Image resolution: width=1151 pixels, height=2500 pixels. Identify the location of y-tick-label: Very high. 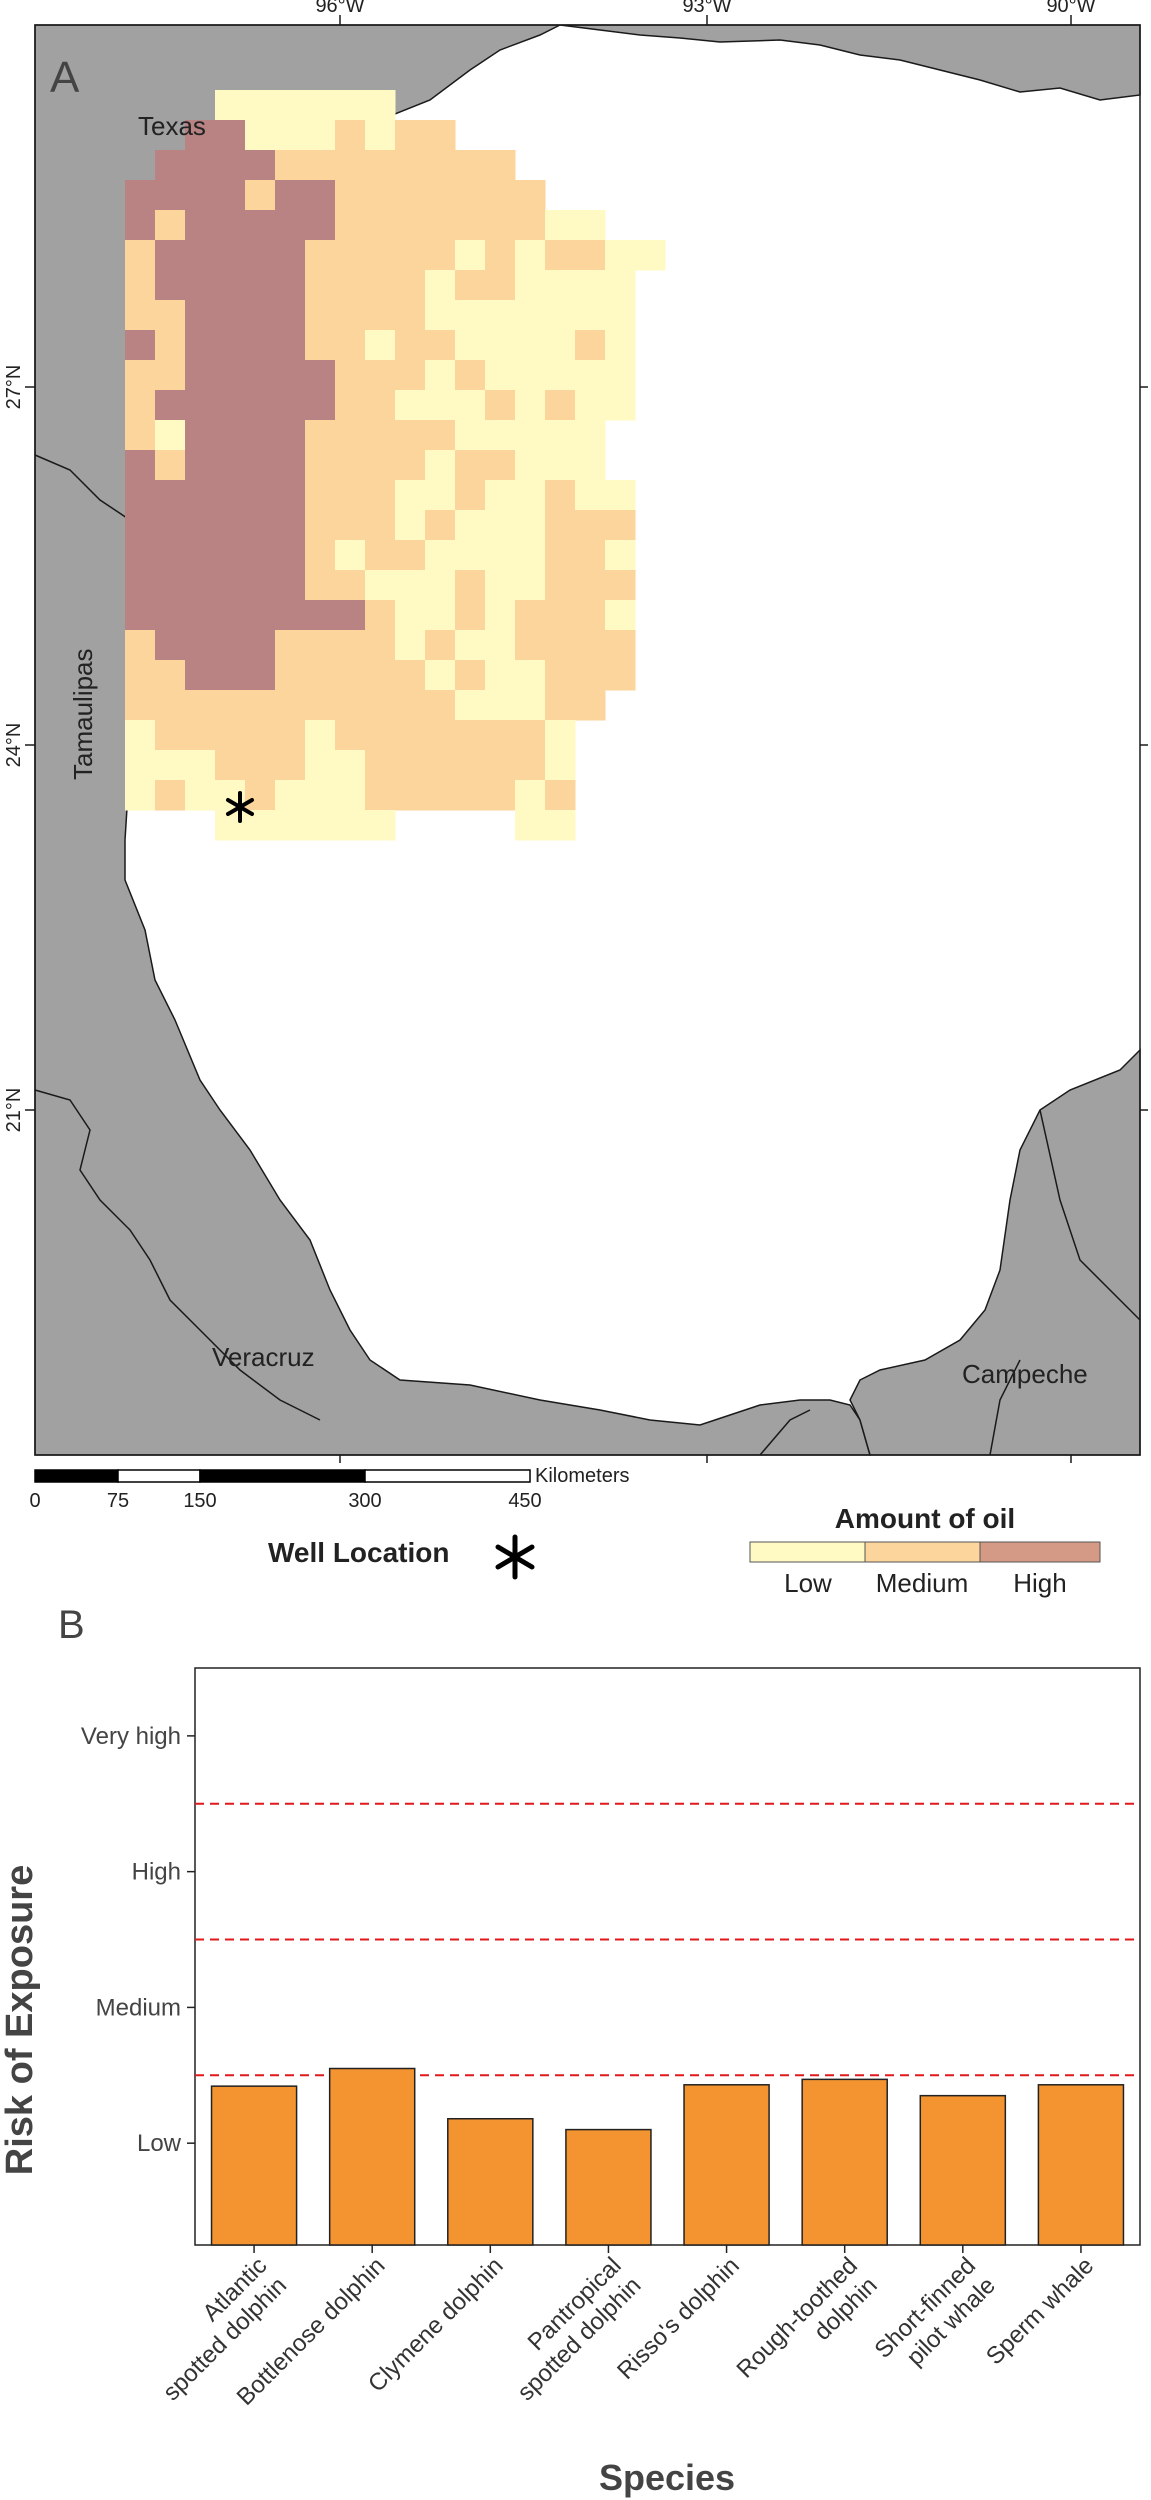
(131, 1736).